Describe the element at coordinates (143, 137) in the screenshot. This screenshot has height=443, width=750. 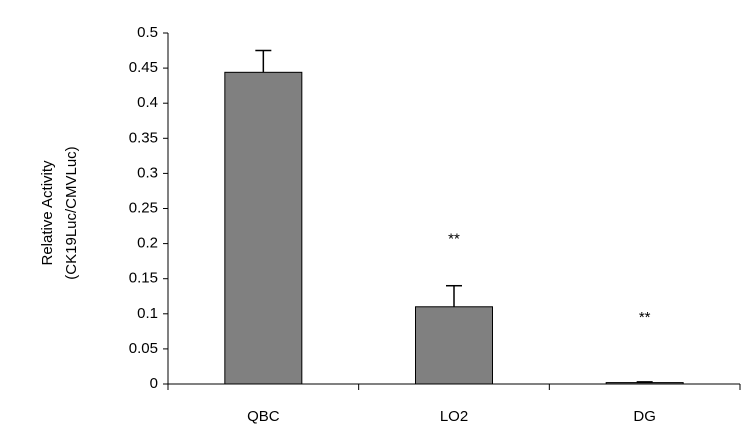
I see `y-tick-label: 0.35` at that location.